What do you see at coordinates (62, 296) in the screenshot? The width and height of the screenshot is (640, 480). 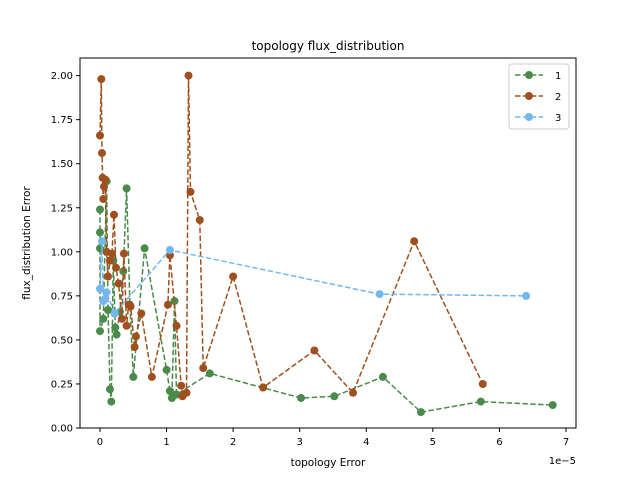 I see `y-tick-label: 0.75` at bounding box center [62, 296].